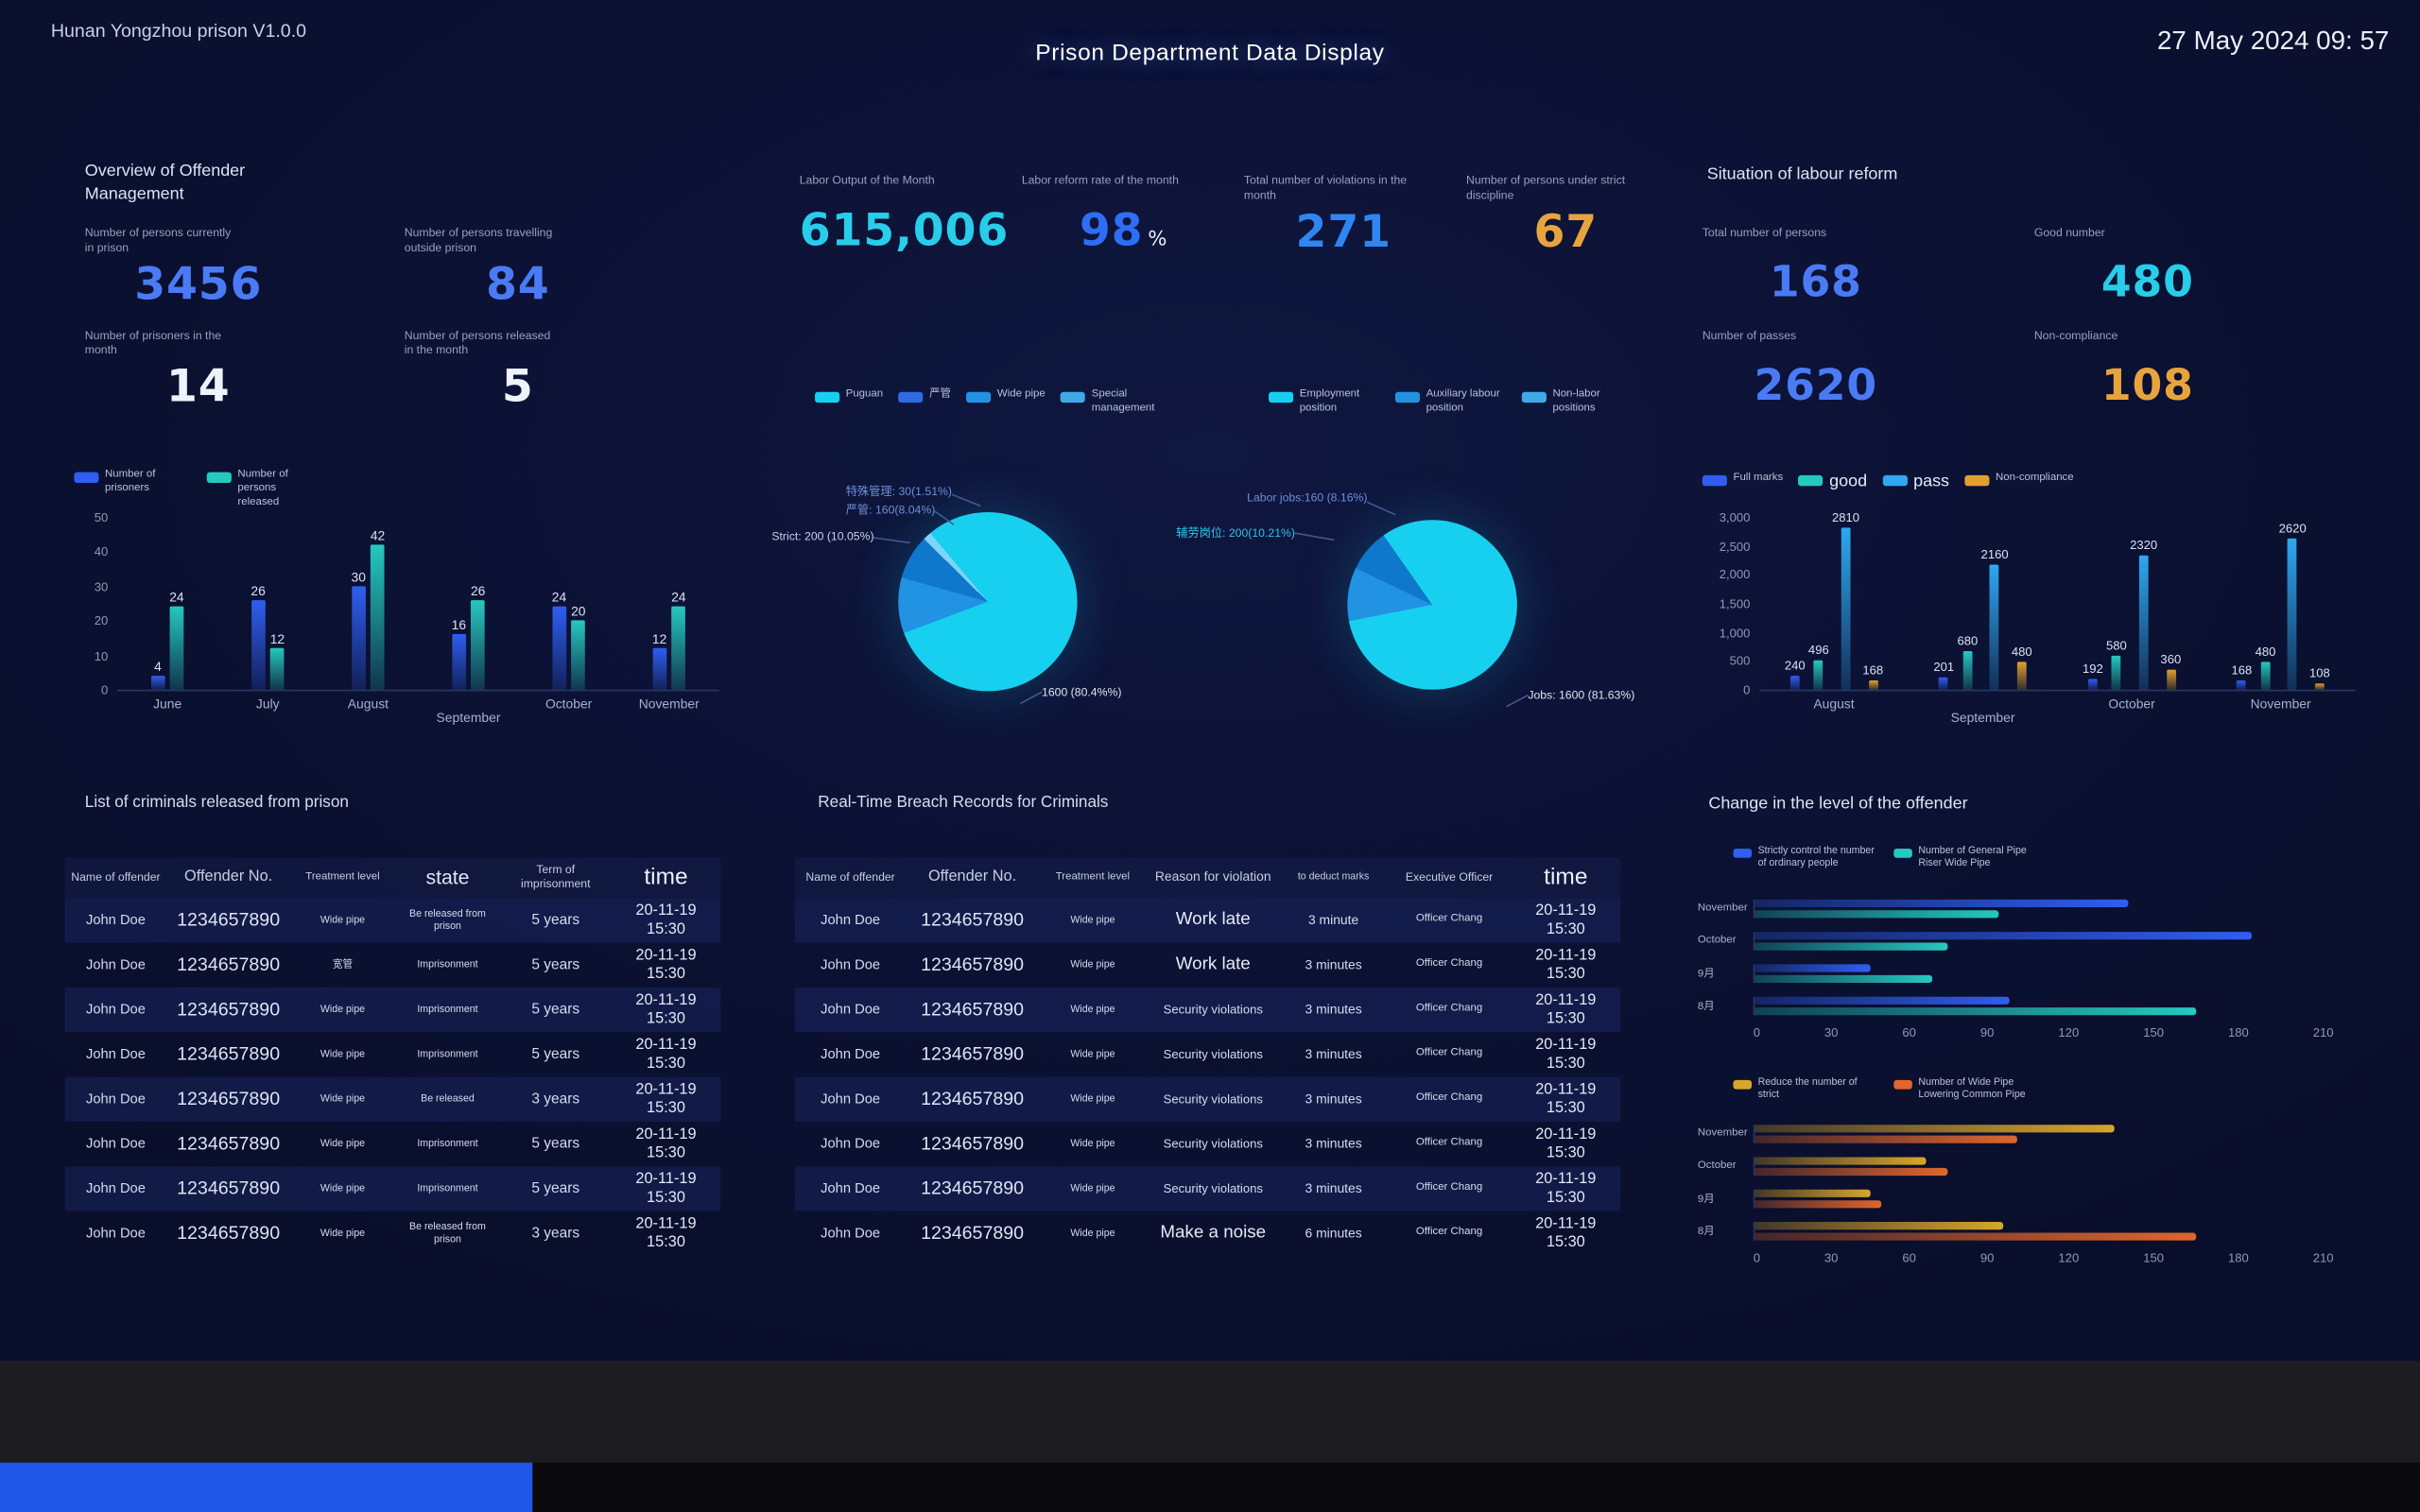 The height and width of the screenshot is (1512, 2420). I want to click on cell-term: 3 years, so click(555, 1099).